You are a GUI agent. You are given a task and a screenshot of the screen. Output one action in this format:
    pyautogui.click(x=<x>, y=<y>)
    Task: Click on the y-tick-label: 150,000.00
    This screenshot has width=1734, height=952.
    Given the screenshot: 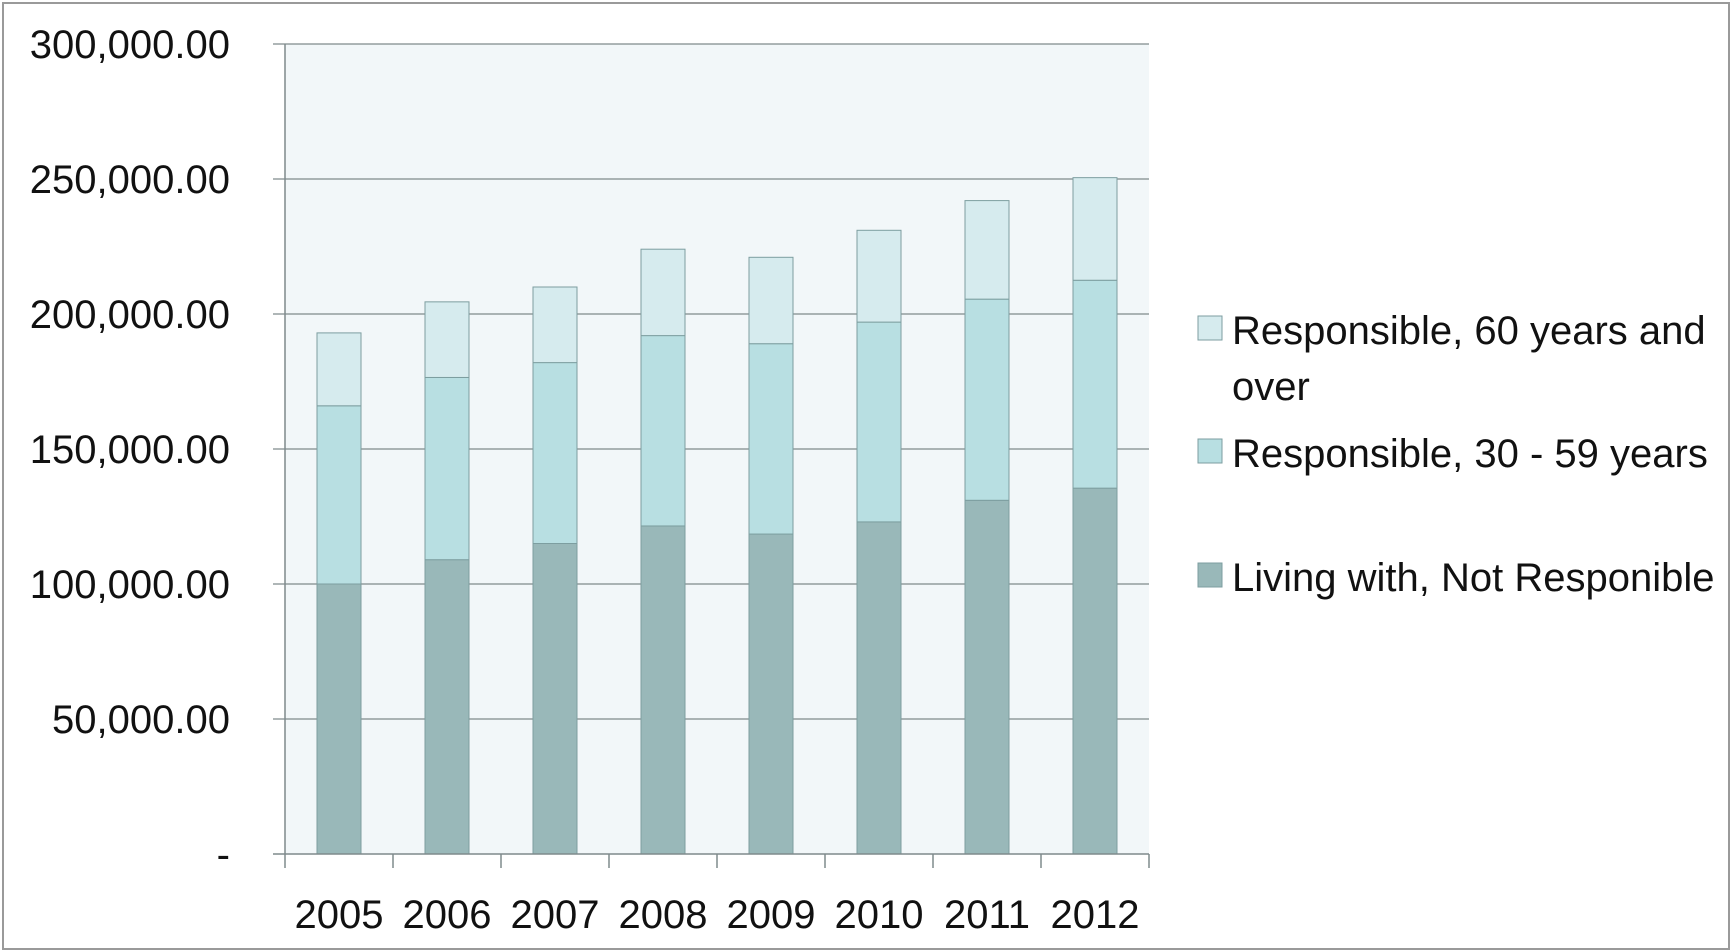 What is the action you would take?
    pyautogui.click(x=130, y=450)
    